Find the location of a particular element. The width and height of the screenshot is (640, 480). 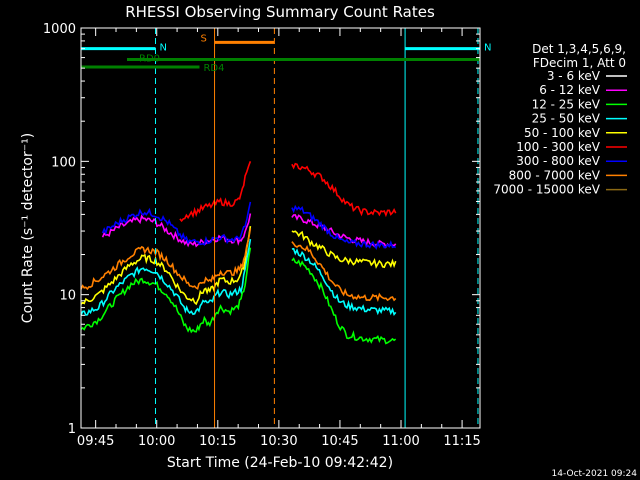

series-800-7000-kev is located at coordinates (238, 265).